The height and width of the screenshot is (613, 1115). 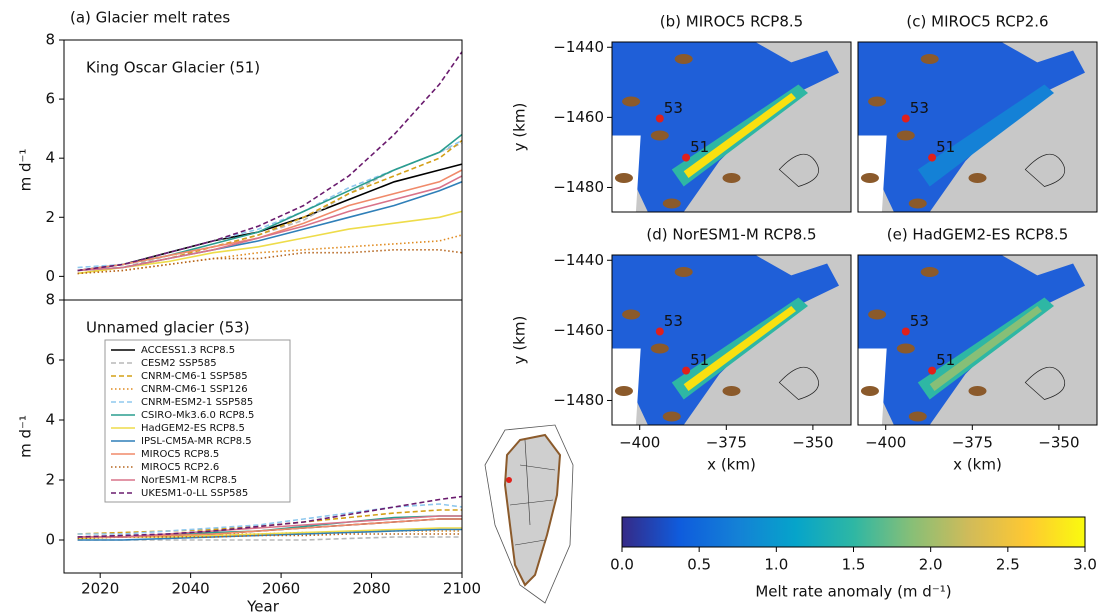 I want to click on legend-label: ACCESS1.3 RCP8.5, so click(x=188, y=350).